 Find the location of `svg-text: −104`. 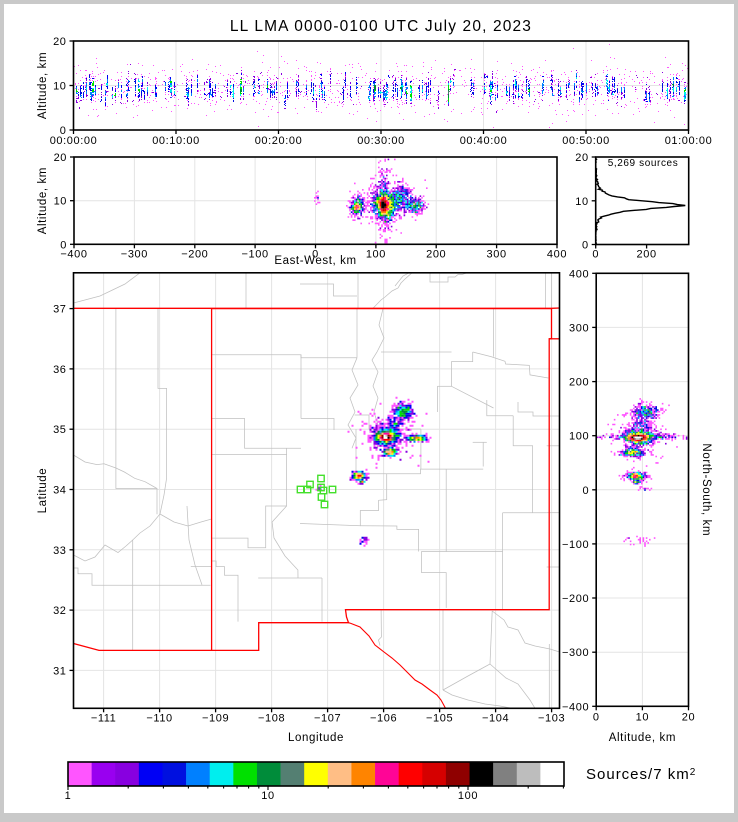

svg-text: −104 is located at coordinates (495, 718).